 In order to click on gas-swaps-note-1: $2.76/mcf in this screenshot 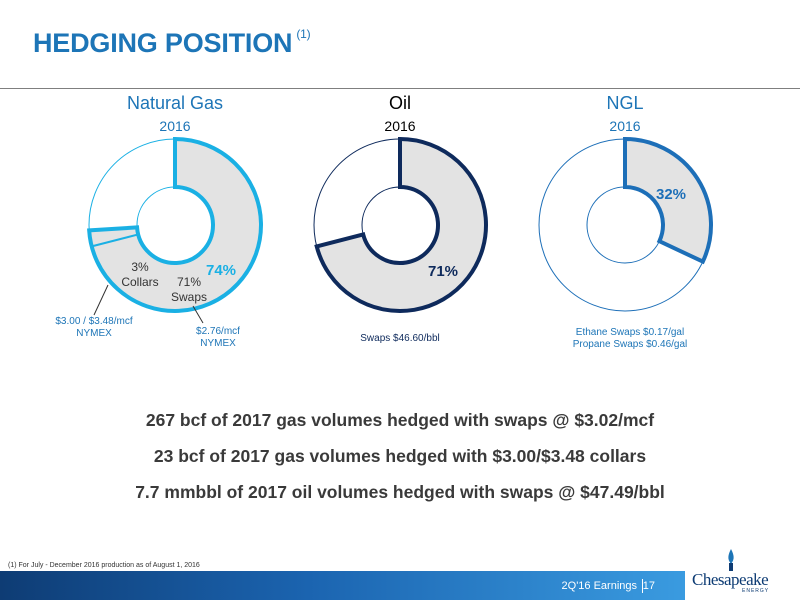, I will do `click(218, 331)`.